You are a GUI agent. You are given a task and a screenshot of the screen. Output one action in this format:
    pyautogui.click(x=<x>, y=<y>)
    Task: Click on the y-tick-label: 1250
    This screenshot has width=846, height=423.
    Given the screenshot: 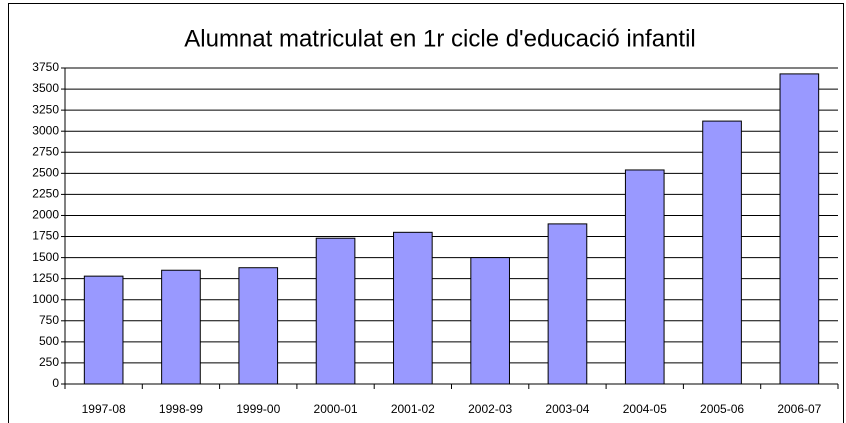 What is the action you would take?
    pyautogui.click(x=45, y=278)
    